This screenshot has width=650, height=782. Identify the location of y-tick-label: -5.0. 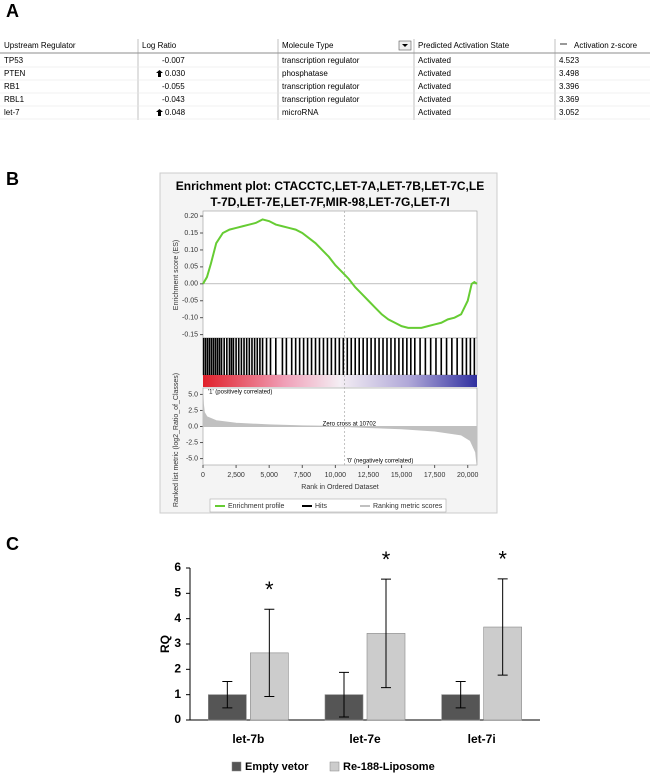
(192, 458).